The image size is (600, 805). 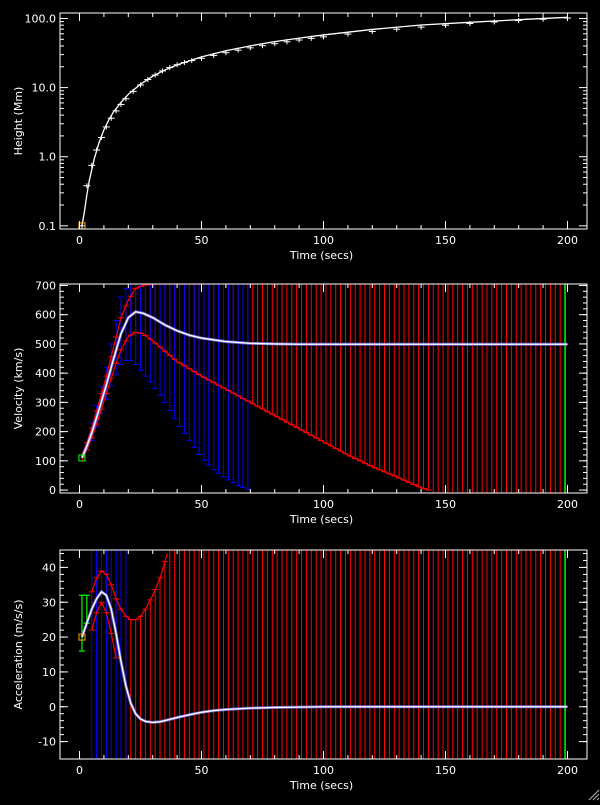 I want to click on y-axis-label: Height (Mm), so click(x=18, y=121).